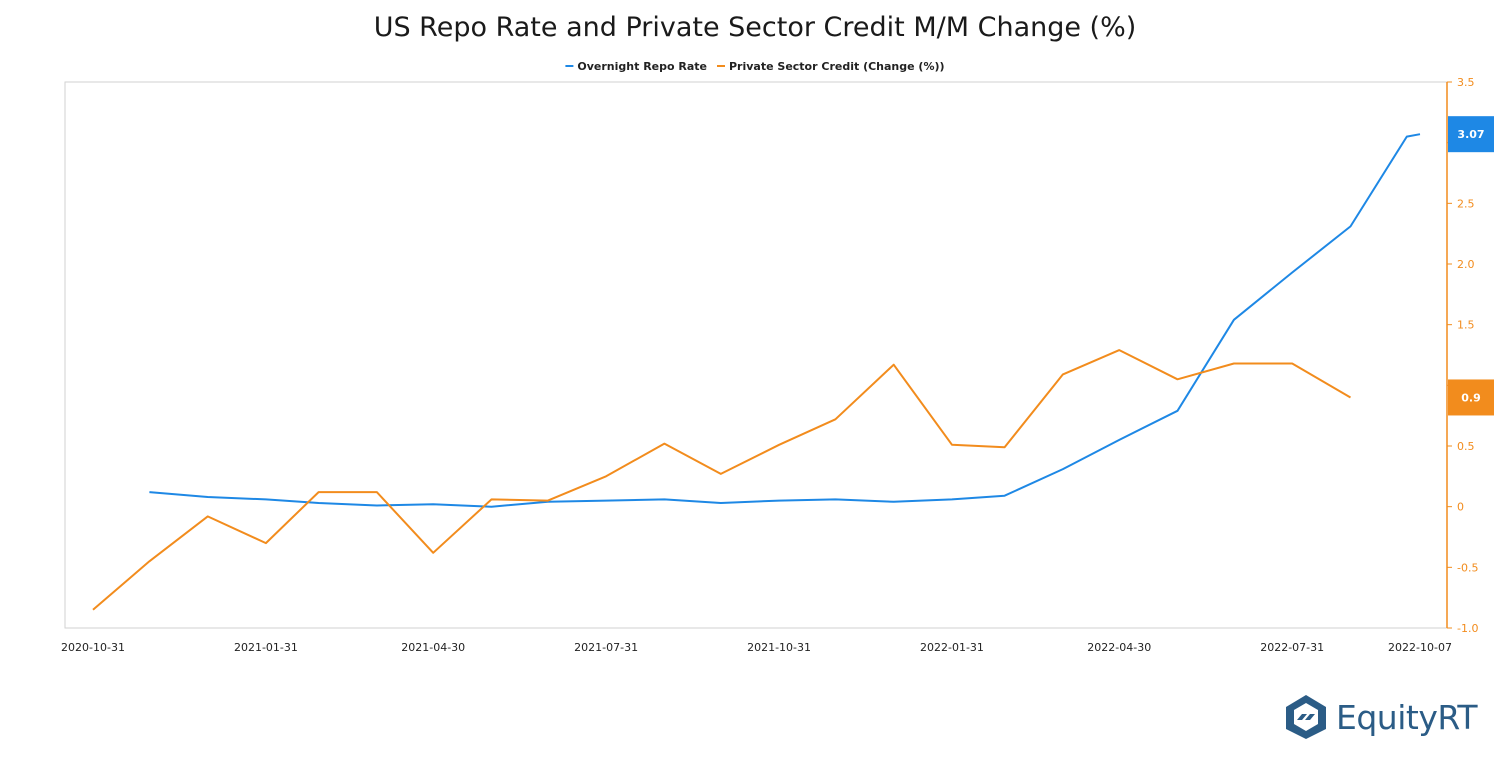 The height and width of the screenshot is (780, 1510). What do you see at coordinates (1466, 446) in the screenshot?
I see `y-tick-label: 0.5` at bounding box center [1466, 446].